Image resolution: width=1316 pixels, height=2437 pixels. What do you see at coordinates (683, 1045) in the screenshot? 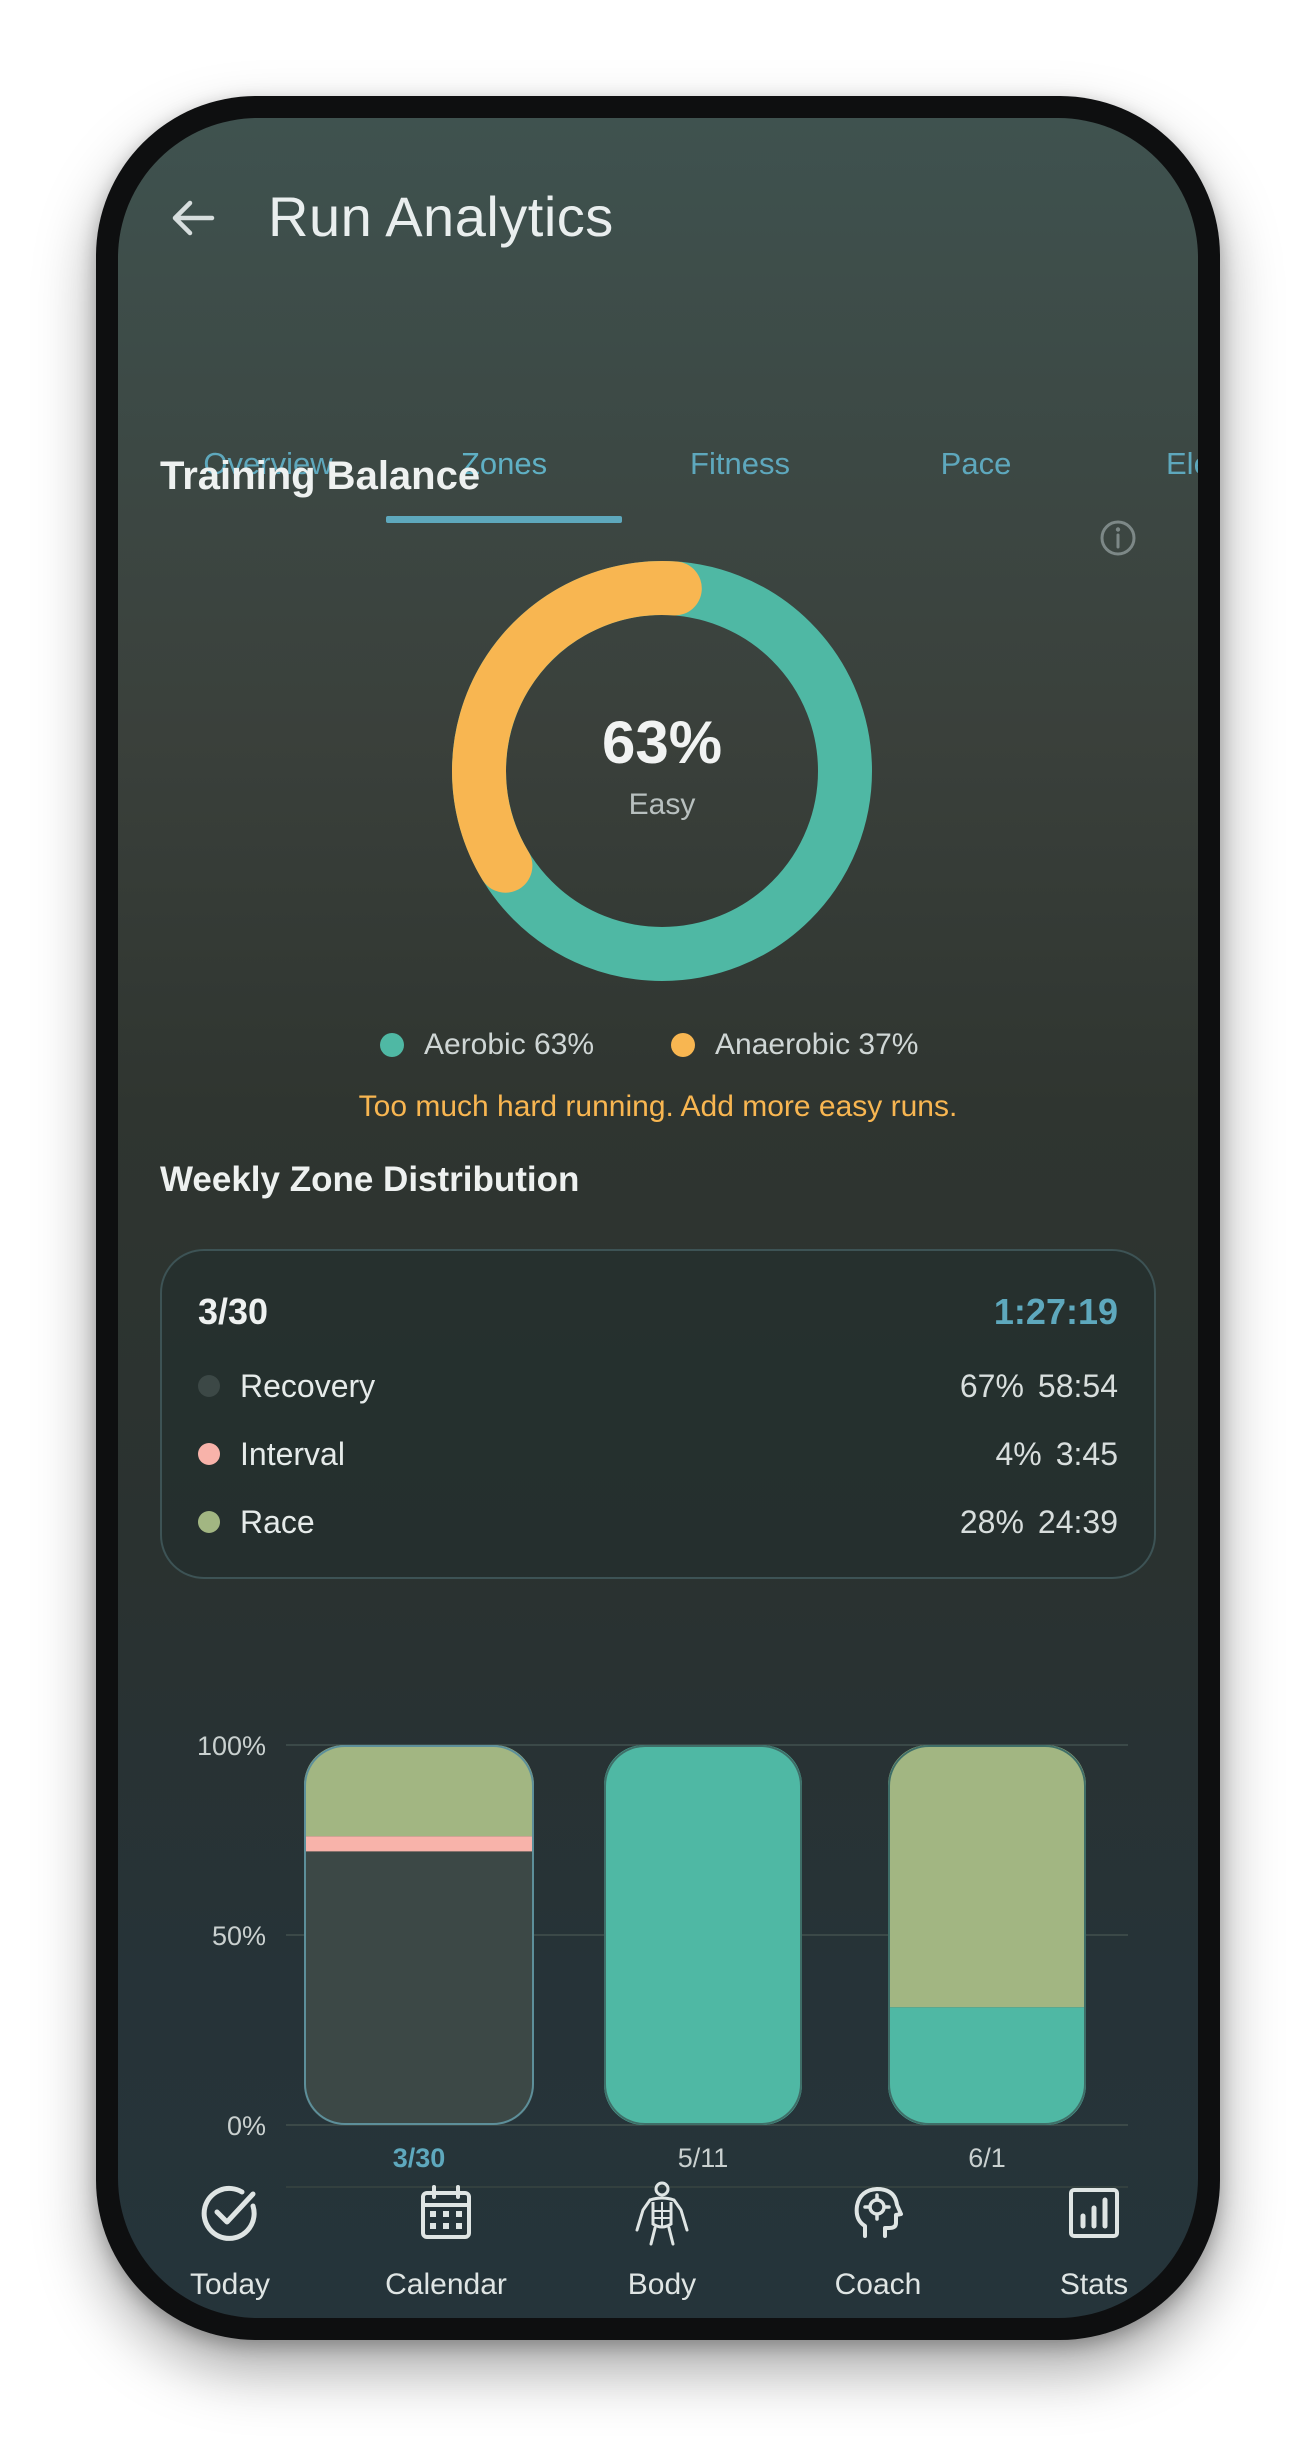
I see `legend-anaerobic-dot` at bounding box center [683, 1045].